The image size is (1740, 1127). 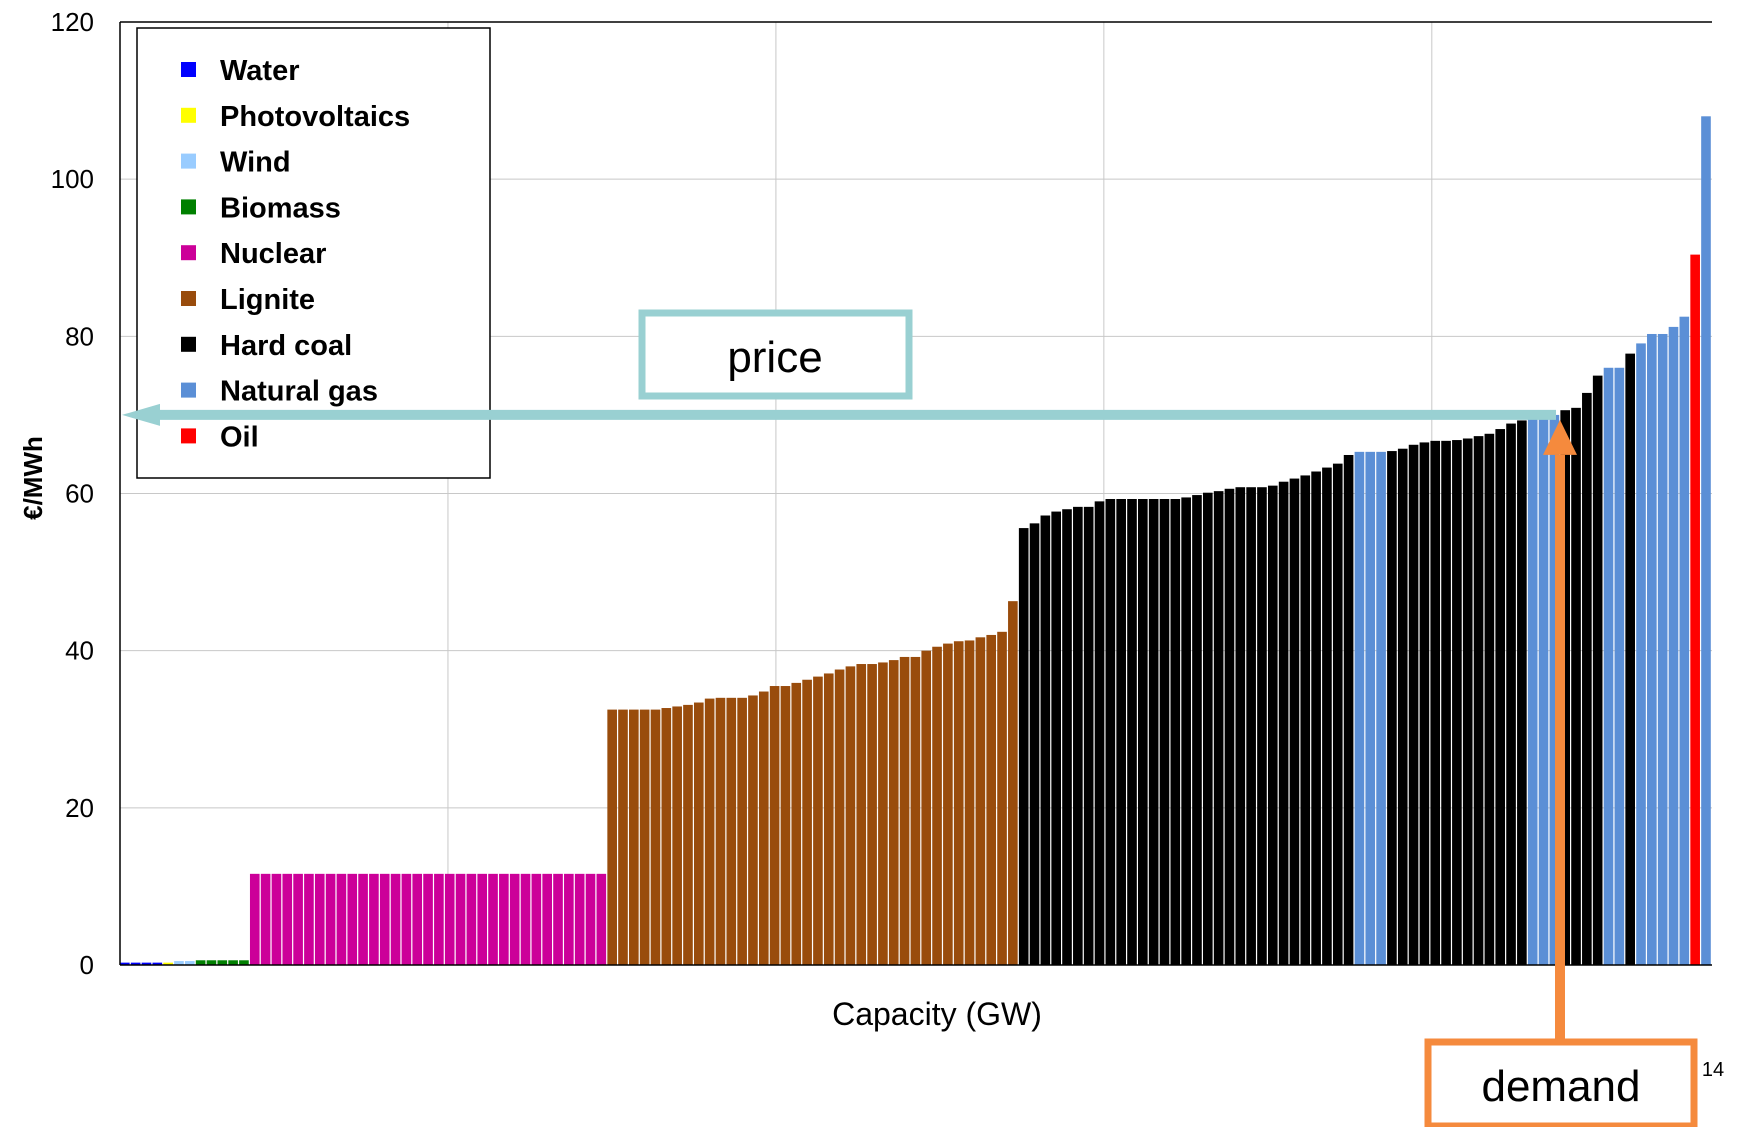 What do you see at coordinates (1713, 1070) in the screenshot?
I see `page-number: 14` at bounding box center [1713, 1070].